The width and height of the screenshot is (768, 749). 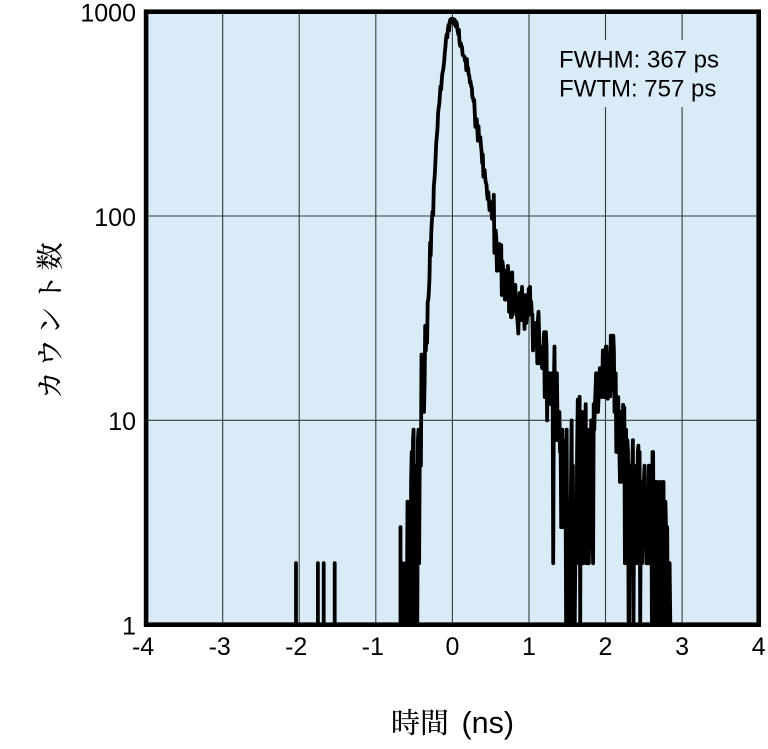 I want to click on svg-text: 0, so click(x=452, y=647).